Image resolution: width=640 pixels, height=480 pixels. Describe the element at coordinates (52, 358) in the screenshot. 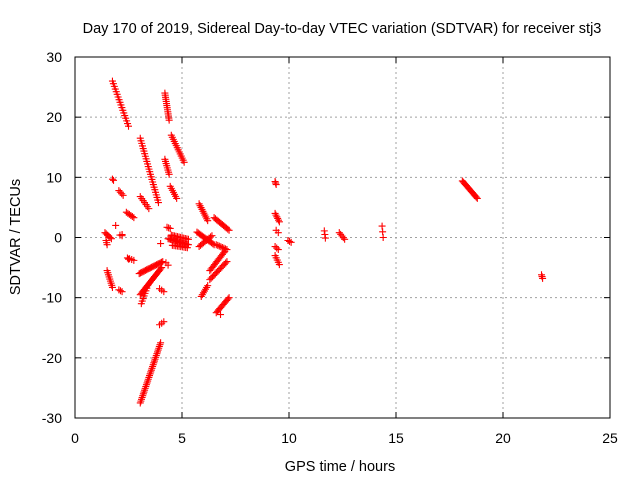

I see `y-tick-label: -20` at that location.